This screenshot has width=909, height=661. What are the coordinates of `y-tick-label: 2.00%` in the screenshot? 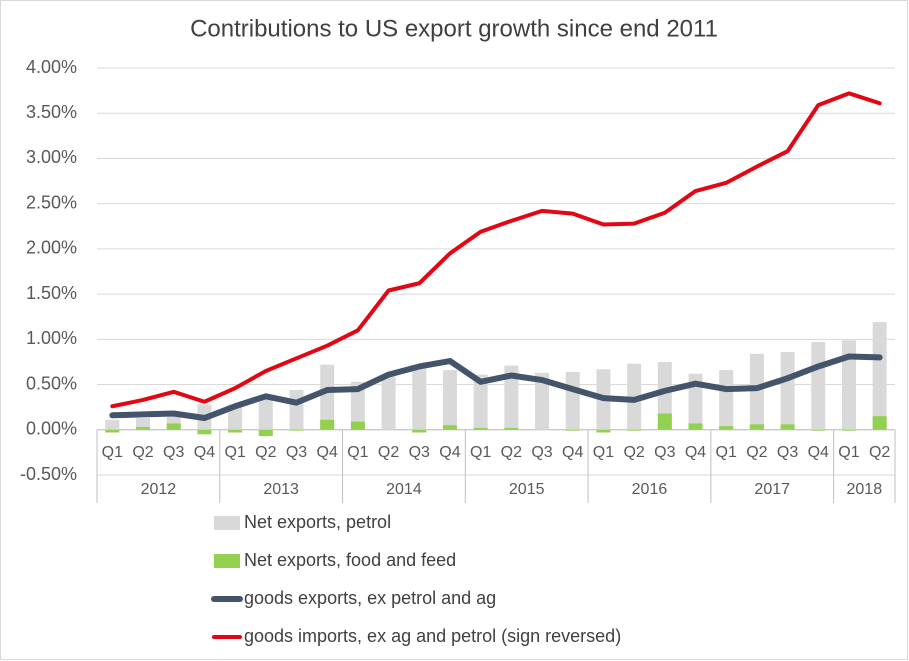 It's located at (51, 248).